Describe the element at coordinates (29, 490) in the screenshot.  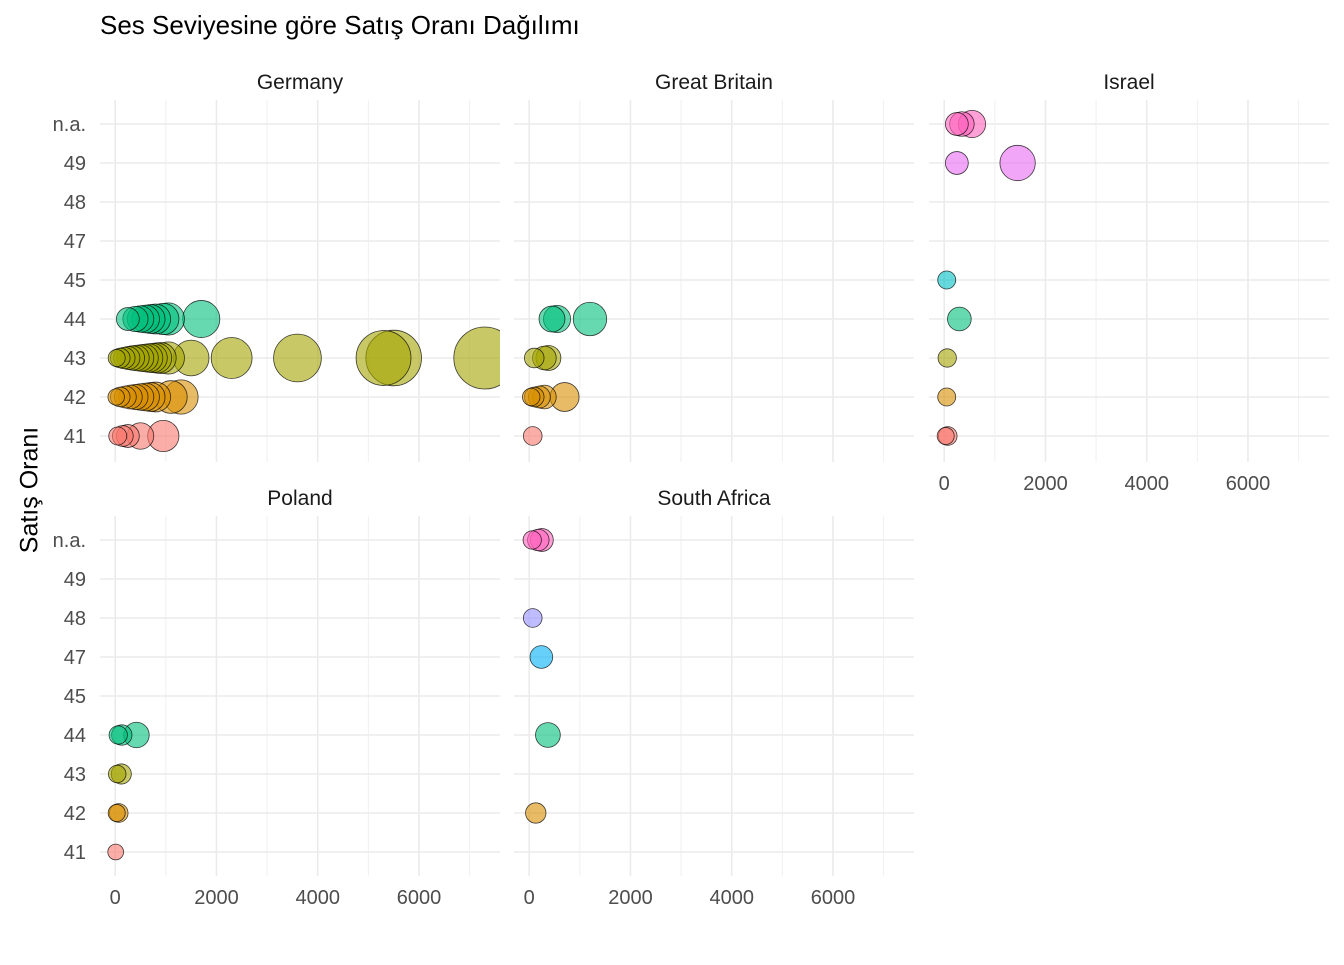
I see `y-axis-title: Satış Oranı` at that location.